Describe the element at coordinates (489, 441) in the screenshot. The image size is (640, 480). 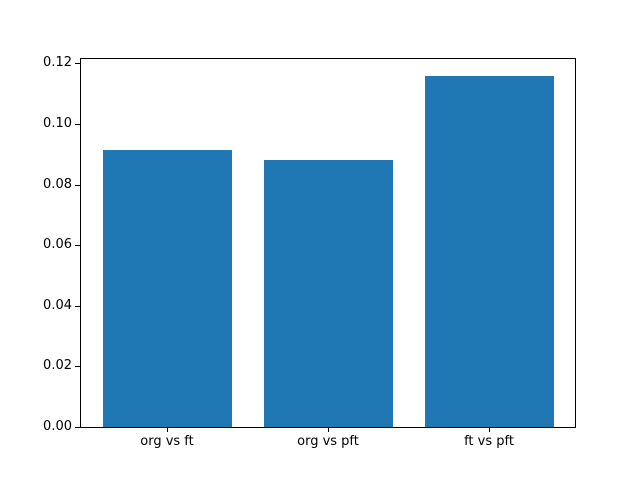
I see `x-tick-label: ft vs pft` at that location.